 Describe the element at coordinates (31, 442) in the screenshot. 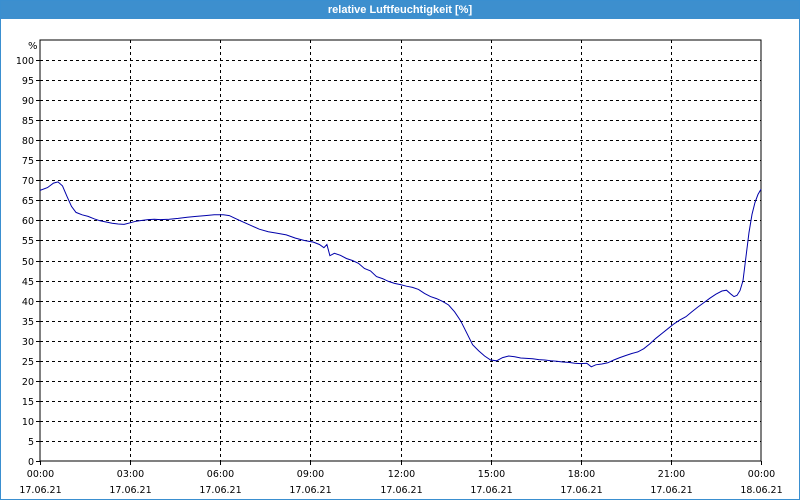

I see `y-tick-label: 5` at that location.